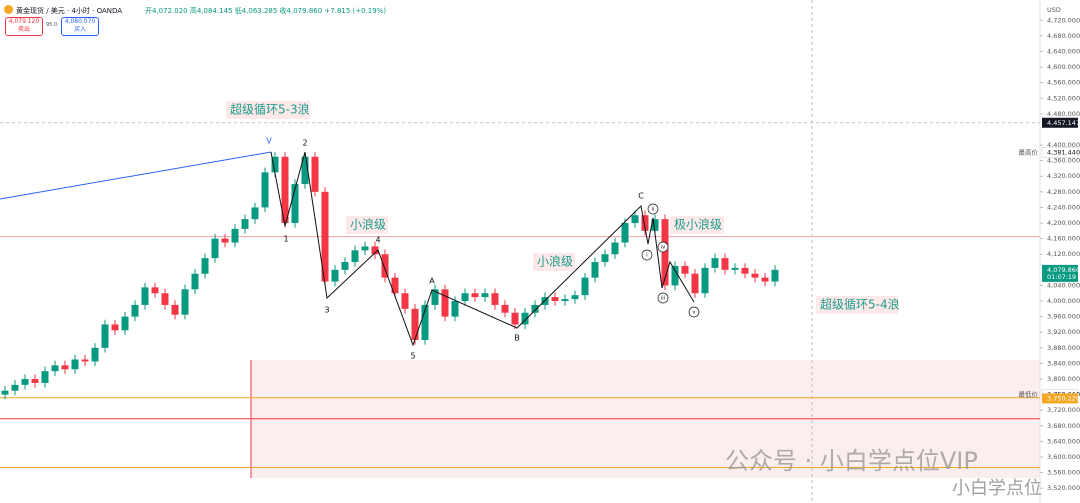  Describe the element at coordinates (1063, 379) in the screenshot. I see `y-tick-label: 3,800.000` at that location.